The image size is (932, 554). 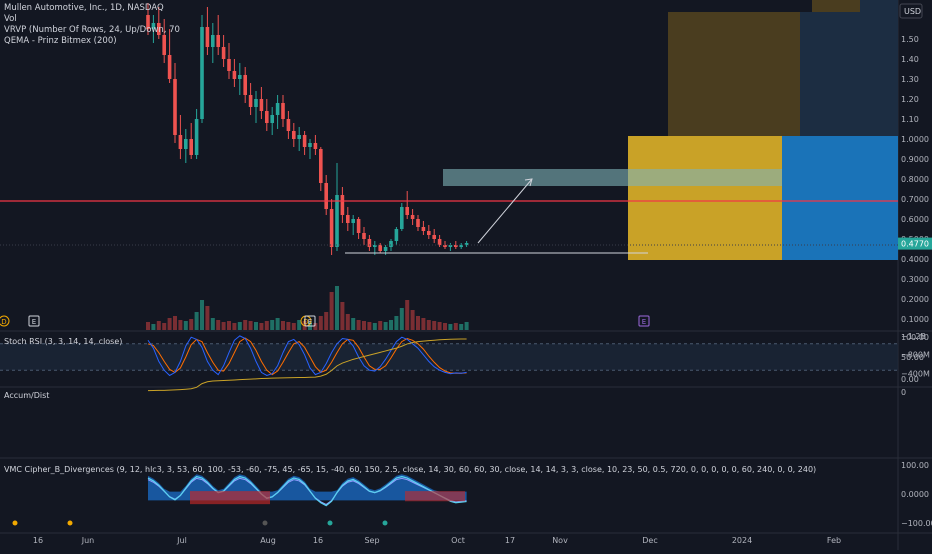 What do you see at coordinates (834, 540) in the screenshot?
I see `time-tick: Feb` at bounding box center [834, 540].